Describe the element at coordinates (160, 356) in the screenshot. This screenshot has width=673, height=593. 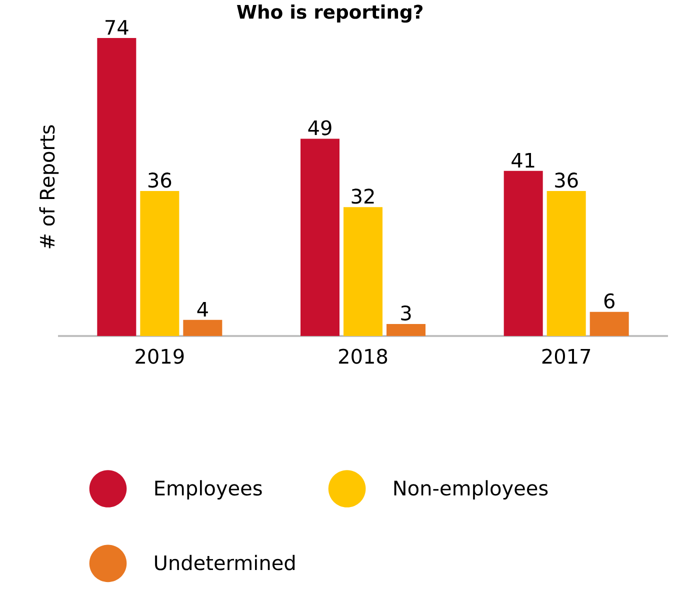
I see `x-tick-label: 2019` at that location.